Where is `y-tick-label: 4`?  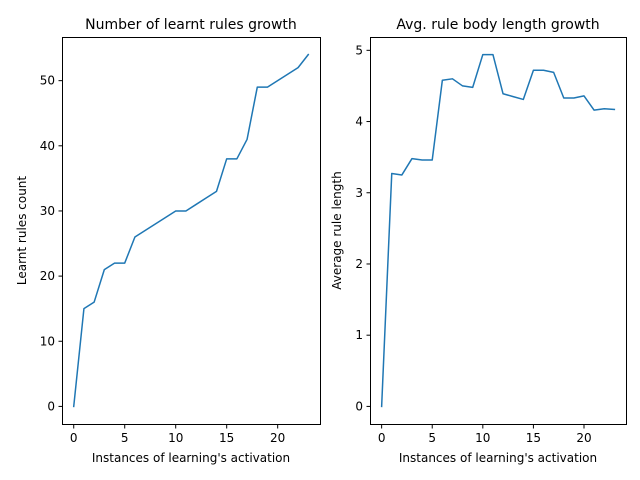 y-tick-label: 4 is located at coordinates (359, 122).